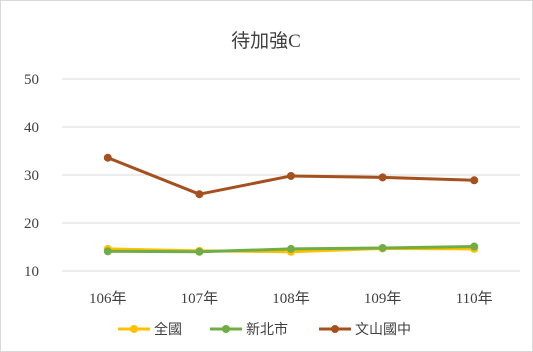 This screenshot has width=533, height=352. I want to click on legend: 全國 新北市 文山國中, so click(264, 329).